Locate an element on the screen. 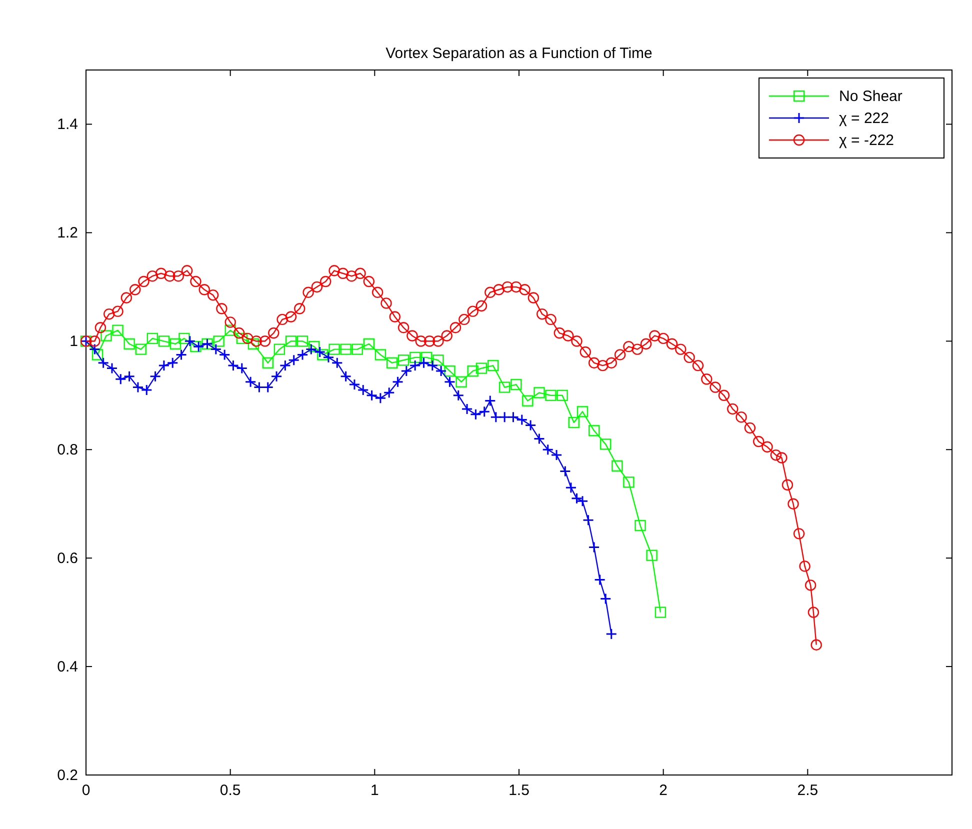 This screenshot has width=972, height=829. x-tick-label: 2.5 is located at coordinates (807, 790).